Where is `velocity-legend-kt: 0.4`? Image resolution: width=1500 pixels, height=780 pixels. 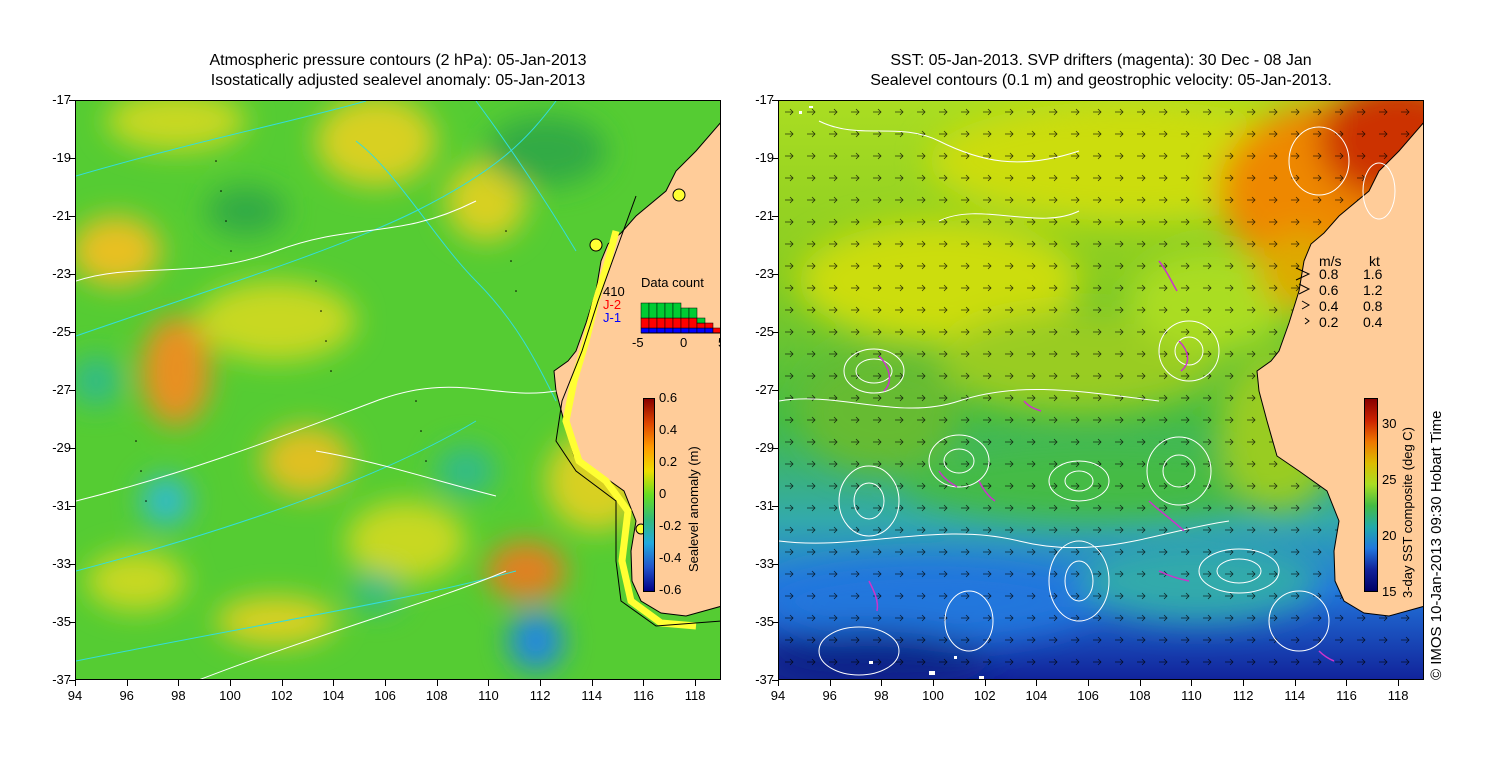 velocity-legend-kt: 0.4 is located at coordinates (1373, 322).